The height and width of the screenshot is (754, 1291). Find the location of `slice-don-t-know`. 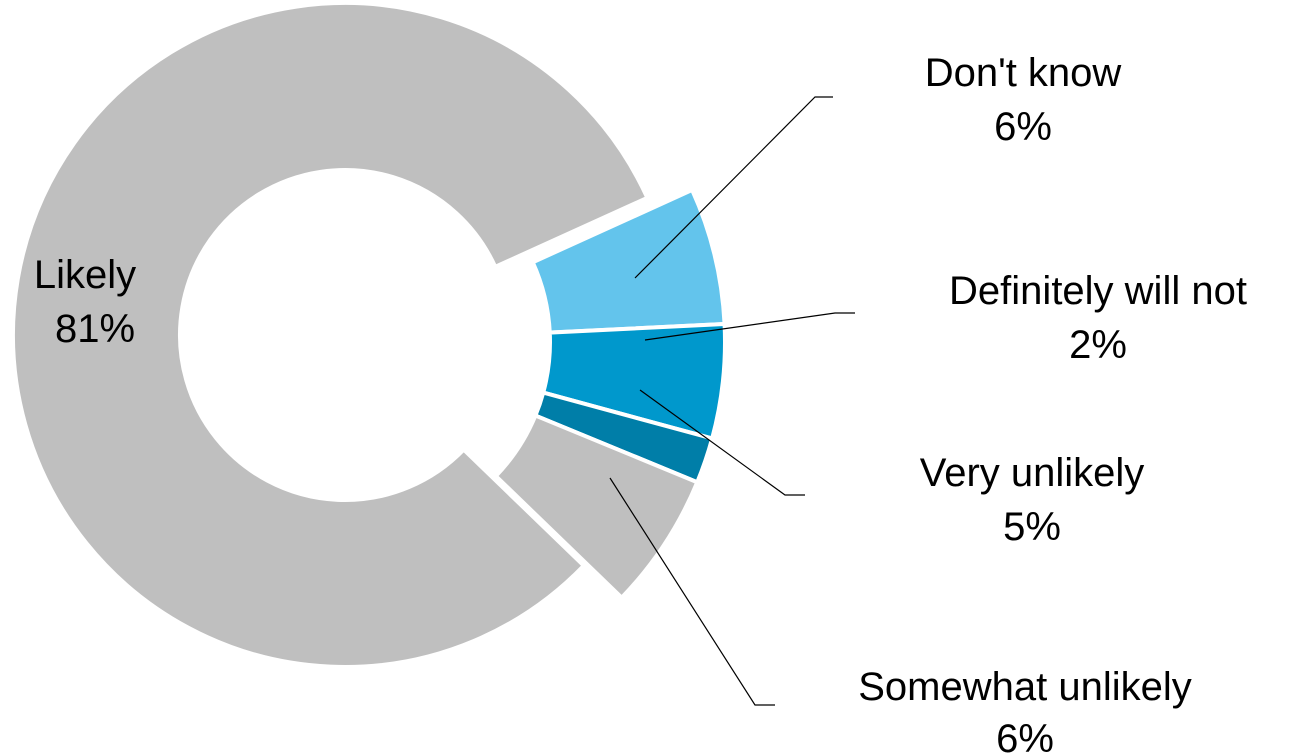

slice-don-t-know is located at coordinates (596, 506).